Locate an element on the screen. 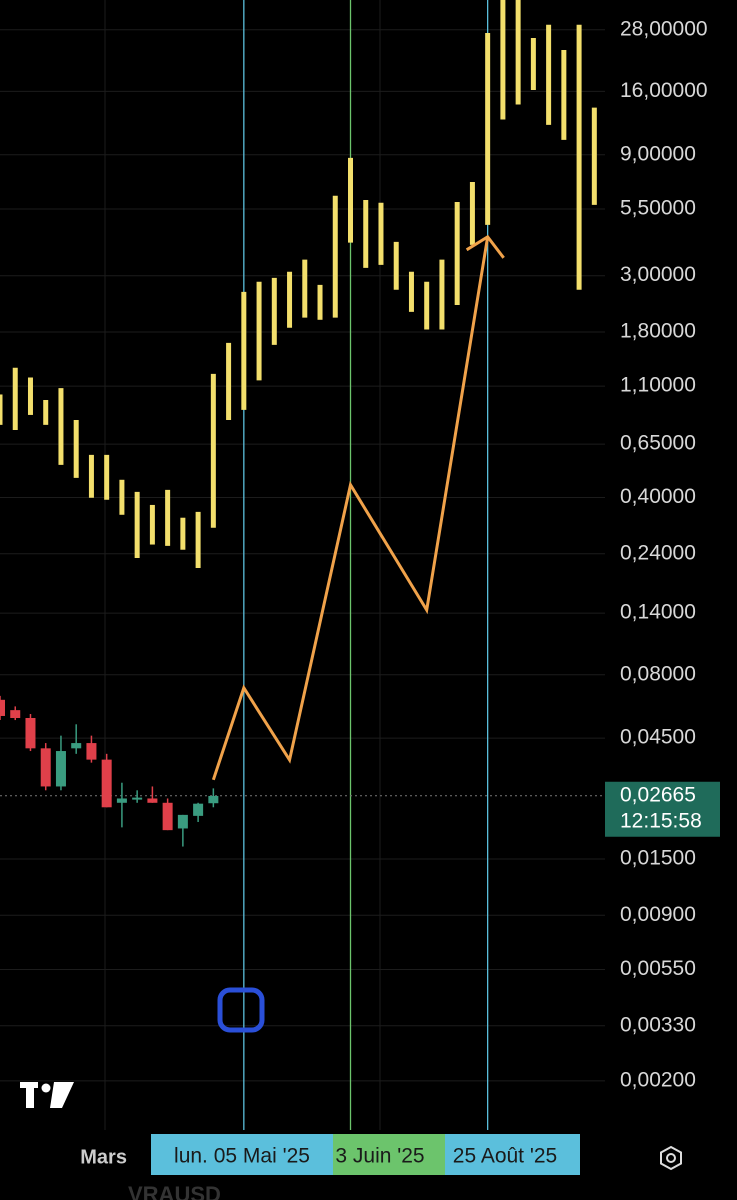 Image resolution: width=737 pixels, height=1200 pixels. y-tick-label: 16,00000 is located at coordinates (664, 90).